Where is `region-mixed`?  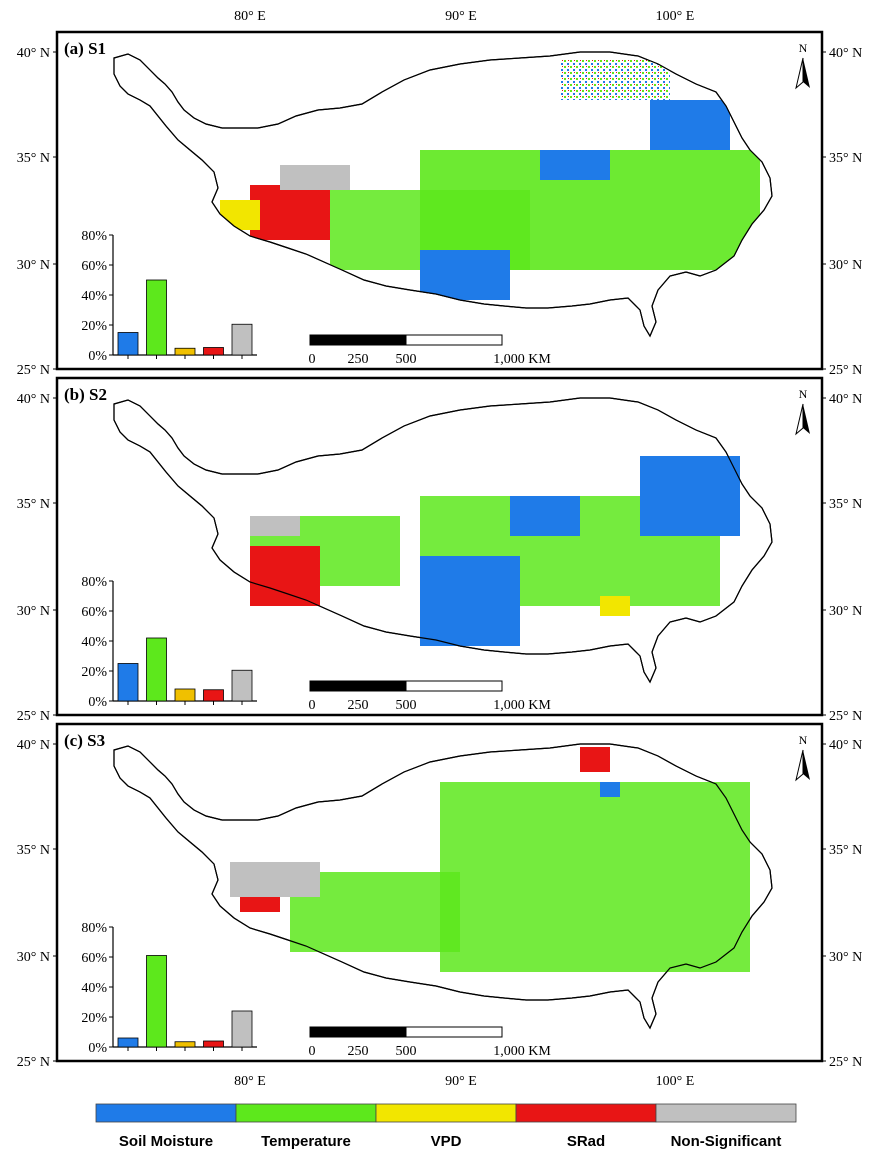
region-mixed is located at coordinates (615, 80).